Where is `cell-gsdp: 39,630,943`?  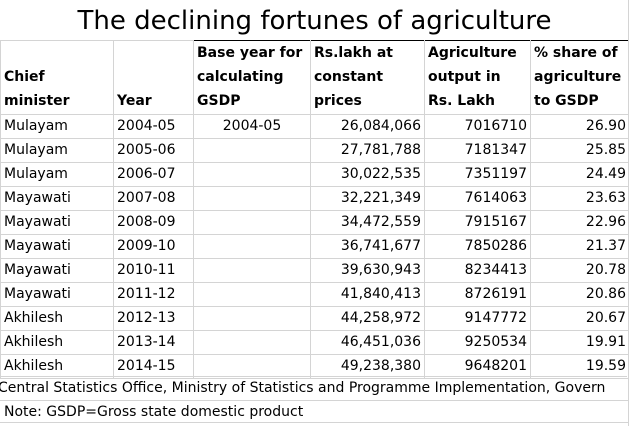
cell-gsdp: 39,630,943 is located at coordinates (367, 270).